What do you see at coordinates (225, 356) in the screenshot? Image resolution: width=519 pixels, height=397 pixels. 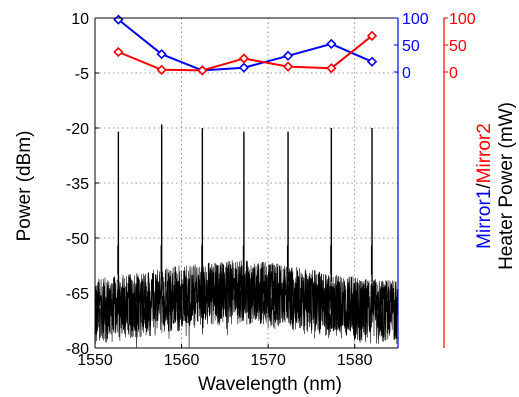 I see `x-ticks: 1550 1560 1570 1580` at bounding box center [225, 356].